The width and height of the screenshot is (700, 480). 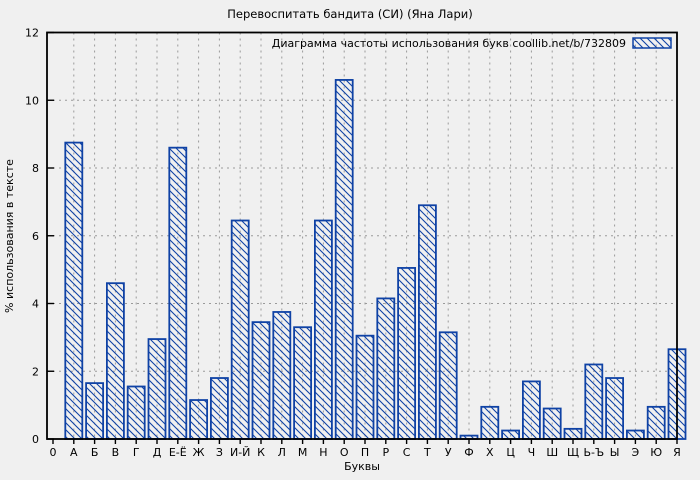 I want to click on y-tick-label: 0, so click(x=35, y=439).